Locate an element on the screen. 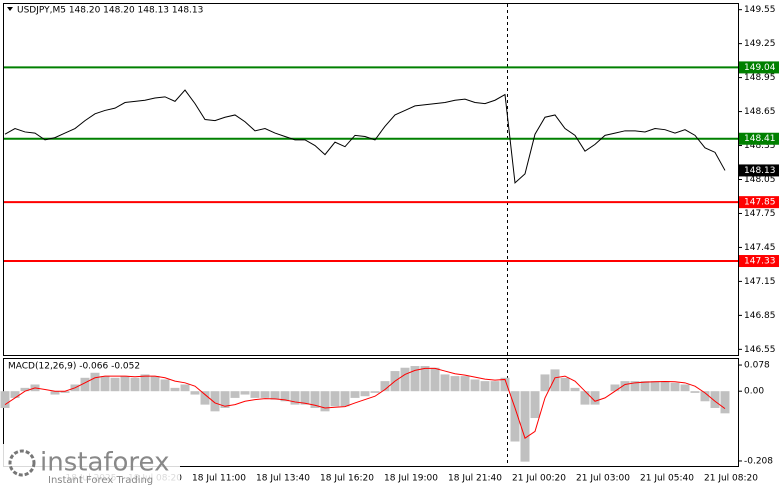  price-tag-label: 148.41 is located at coordinates (760, 139).